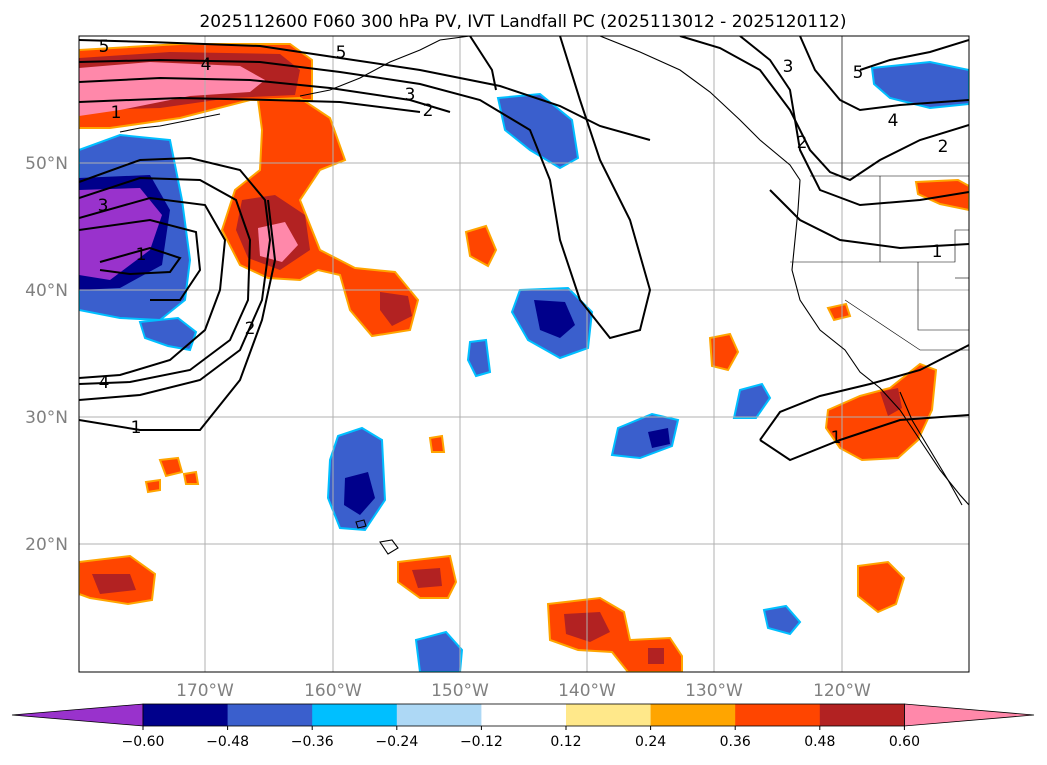 This screenshot has width=1047, height=765. I want to click on colorbar-extend-max, so click(969, 715).